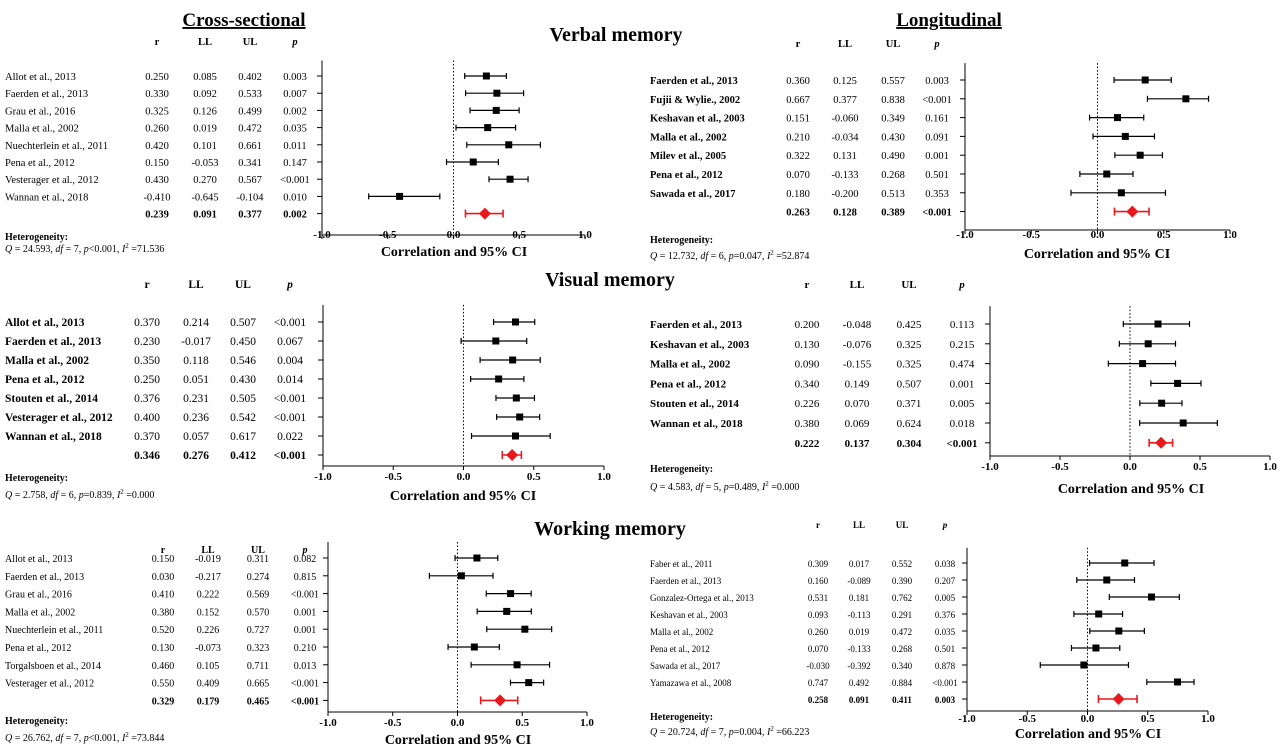 This screenshot has width=1280, height=745. What do you see at coordinates (807, 404) in the screenshot?
I see `study-value: 0.226` at bounding box center [807, 404].